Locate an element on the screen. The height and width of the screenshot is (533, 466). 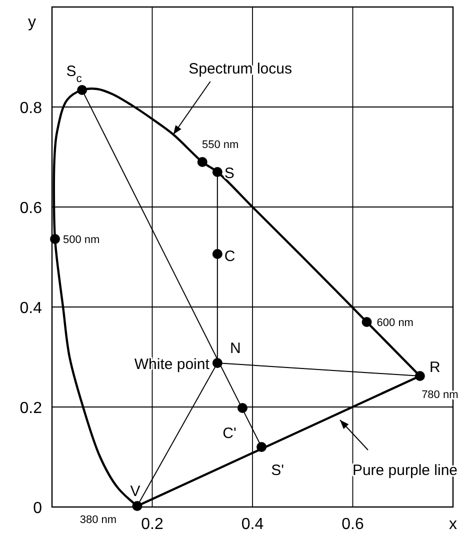
annotation: S' is located at coordinates (277, 470).